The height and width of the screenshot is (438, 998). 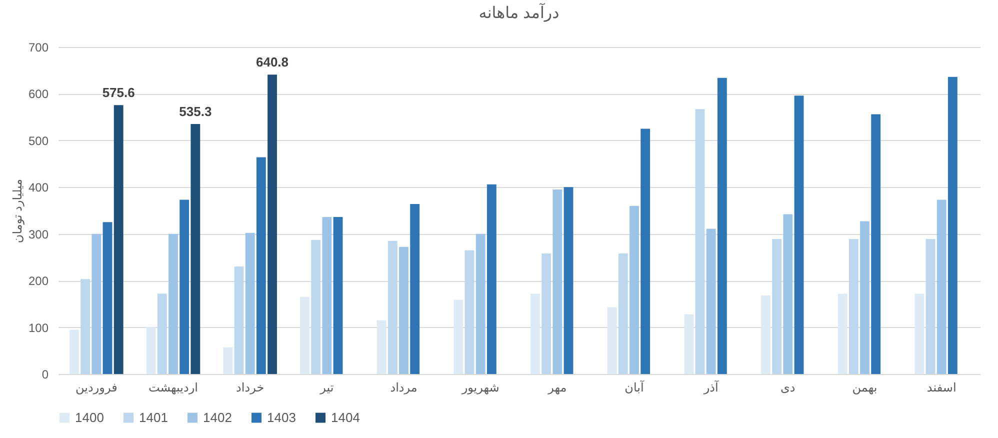 What do you see at coordinates (326, 387) in the screenshot?
I see `x-tick-label: تیر` at bounding box center [326, 387].